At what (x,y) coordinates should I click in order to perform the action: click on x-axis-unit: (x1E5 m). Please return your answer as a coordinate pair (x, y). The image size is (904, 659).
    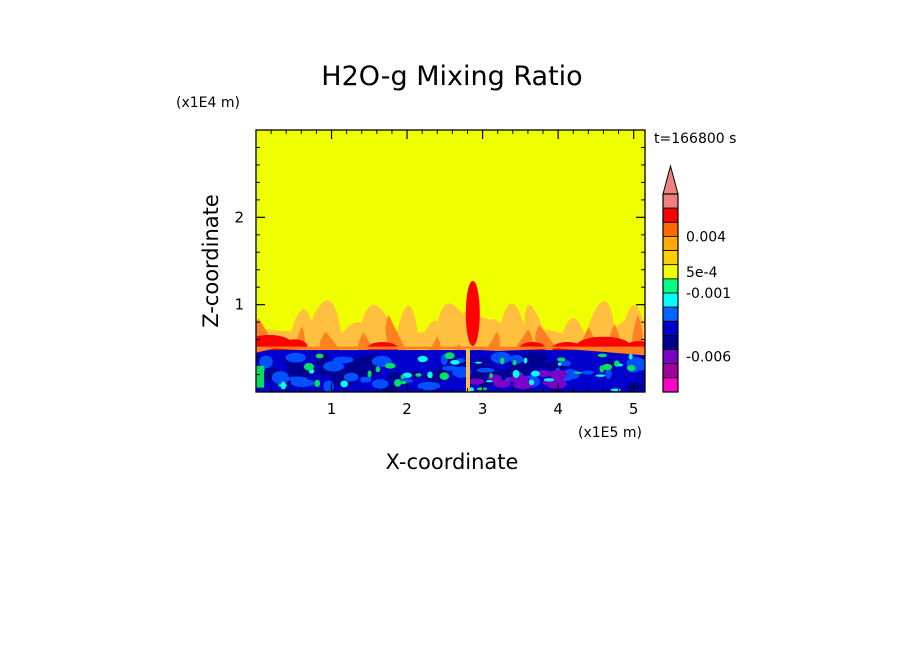
    Looking at the image, I should click on (610, 433).